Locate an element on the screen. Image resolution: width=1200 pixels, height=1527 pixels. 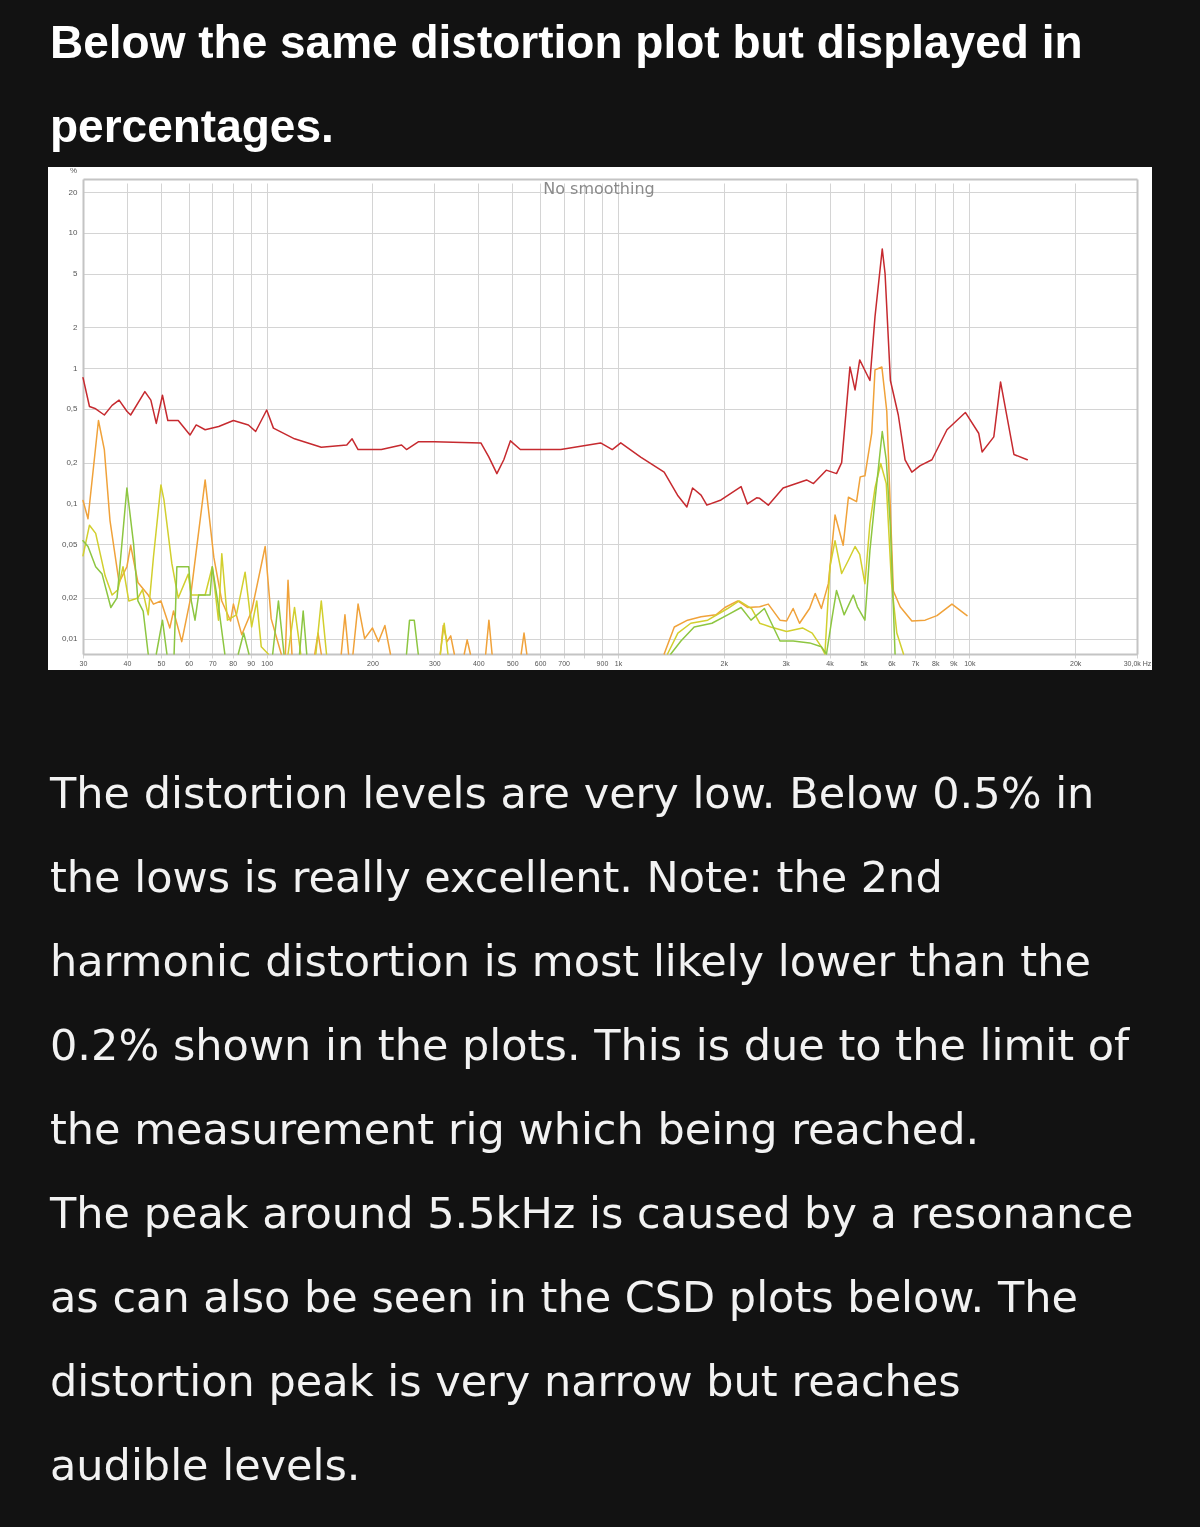
text: as can also be seen in the CSD plots below. The is located at coordinates (564, 1297).